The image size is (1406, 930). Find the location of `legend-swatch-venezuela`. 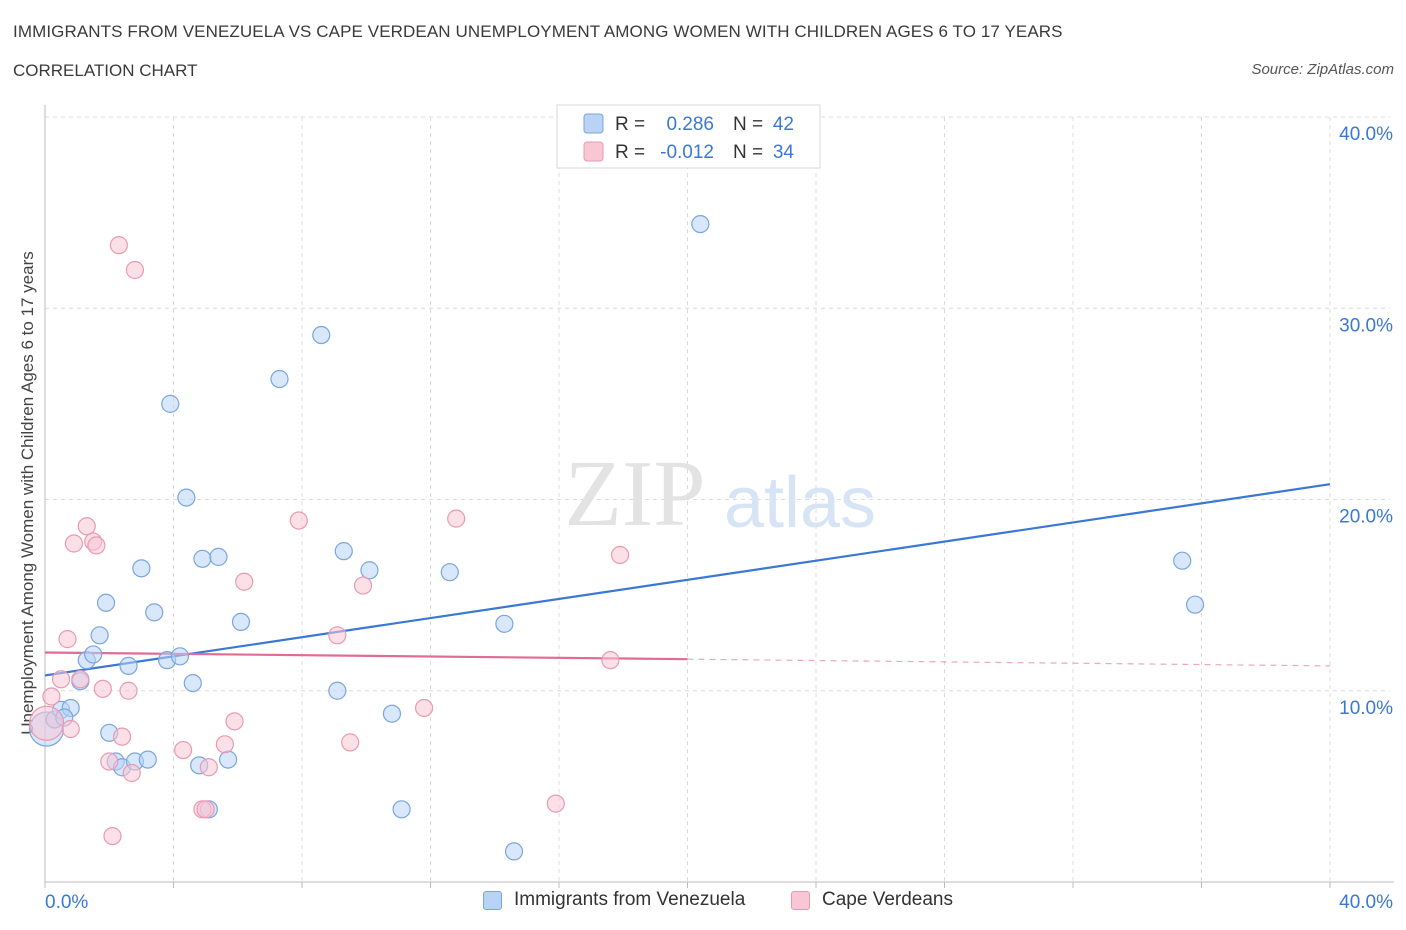

legend-swatch-venezuela is located at coordinates (492, 900).